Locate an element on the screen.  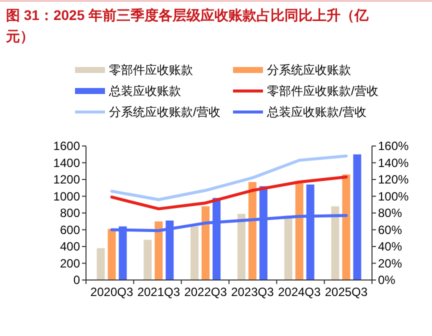
y2-tick-label: 20% is located at coordinates (390, 263).